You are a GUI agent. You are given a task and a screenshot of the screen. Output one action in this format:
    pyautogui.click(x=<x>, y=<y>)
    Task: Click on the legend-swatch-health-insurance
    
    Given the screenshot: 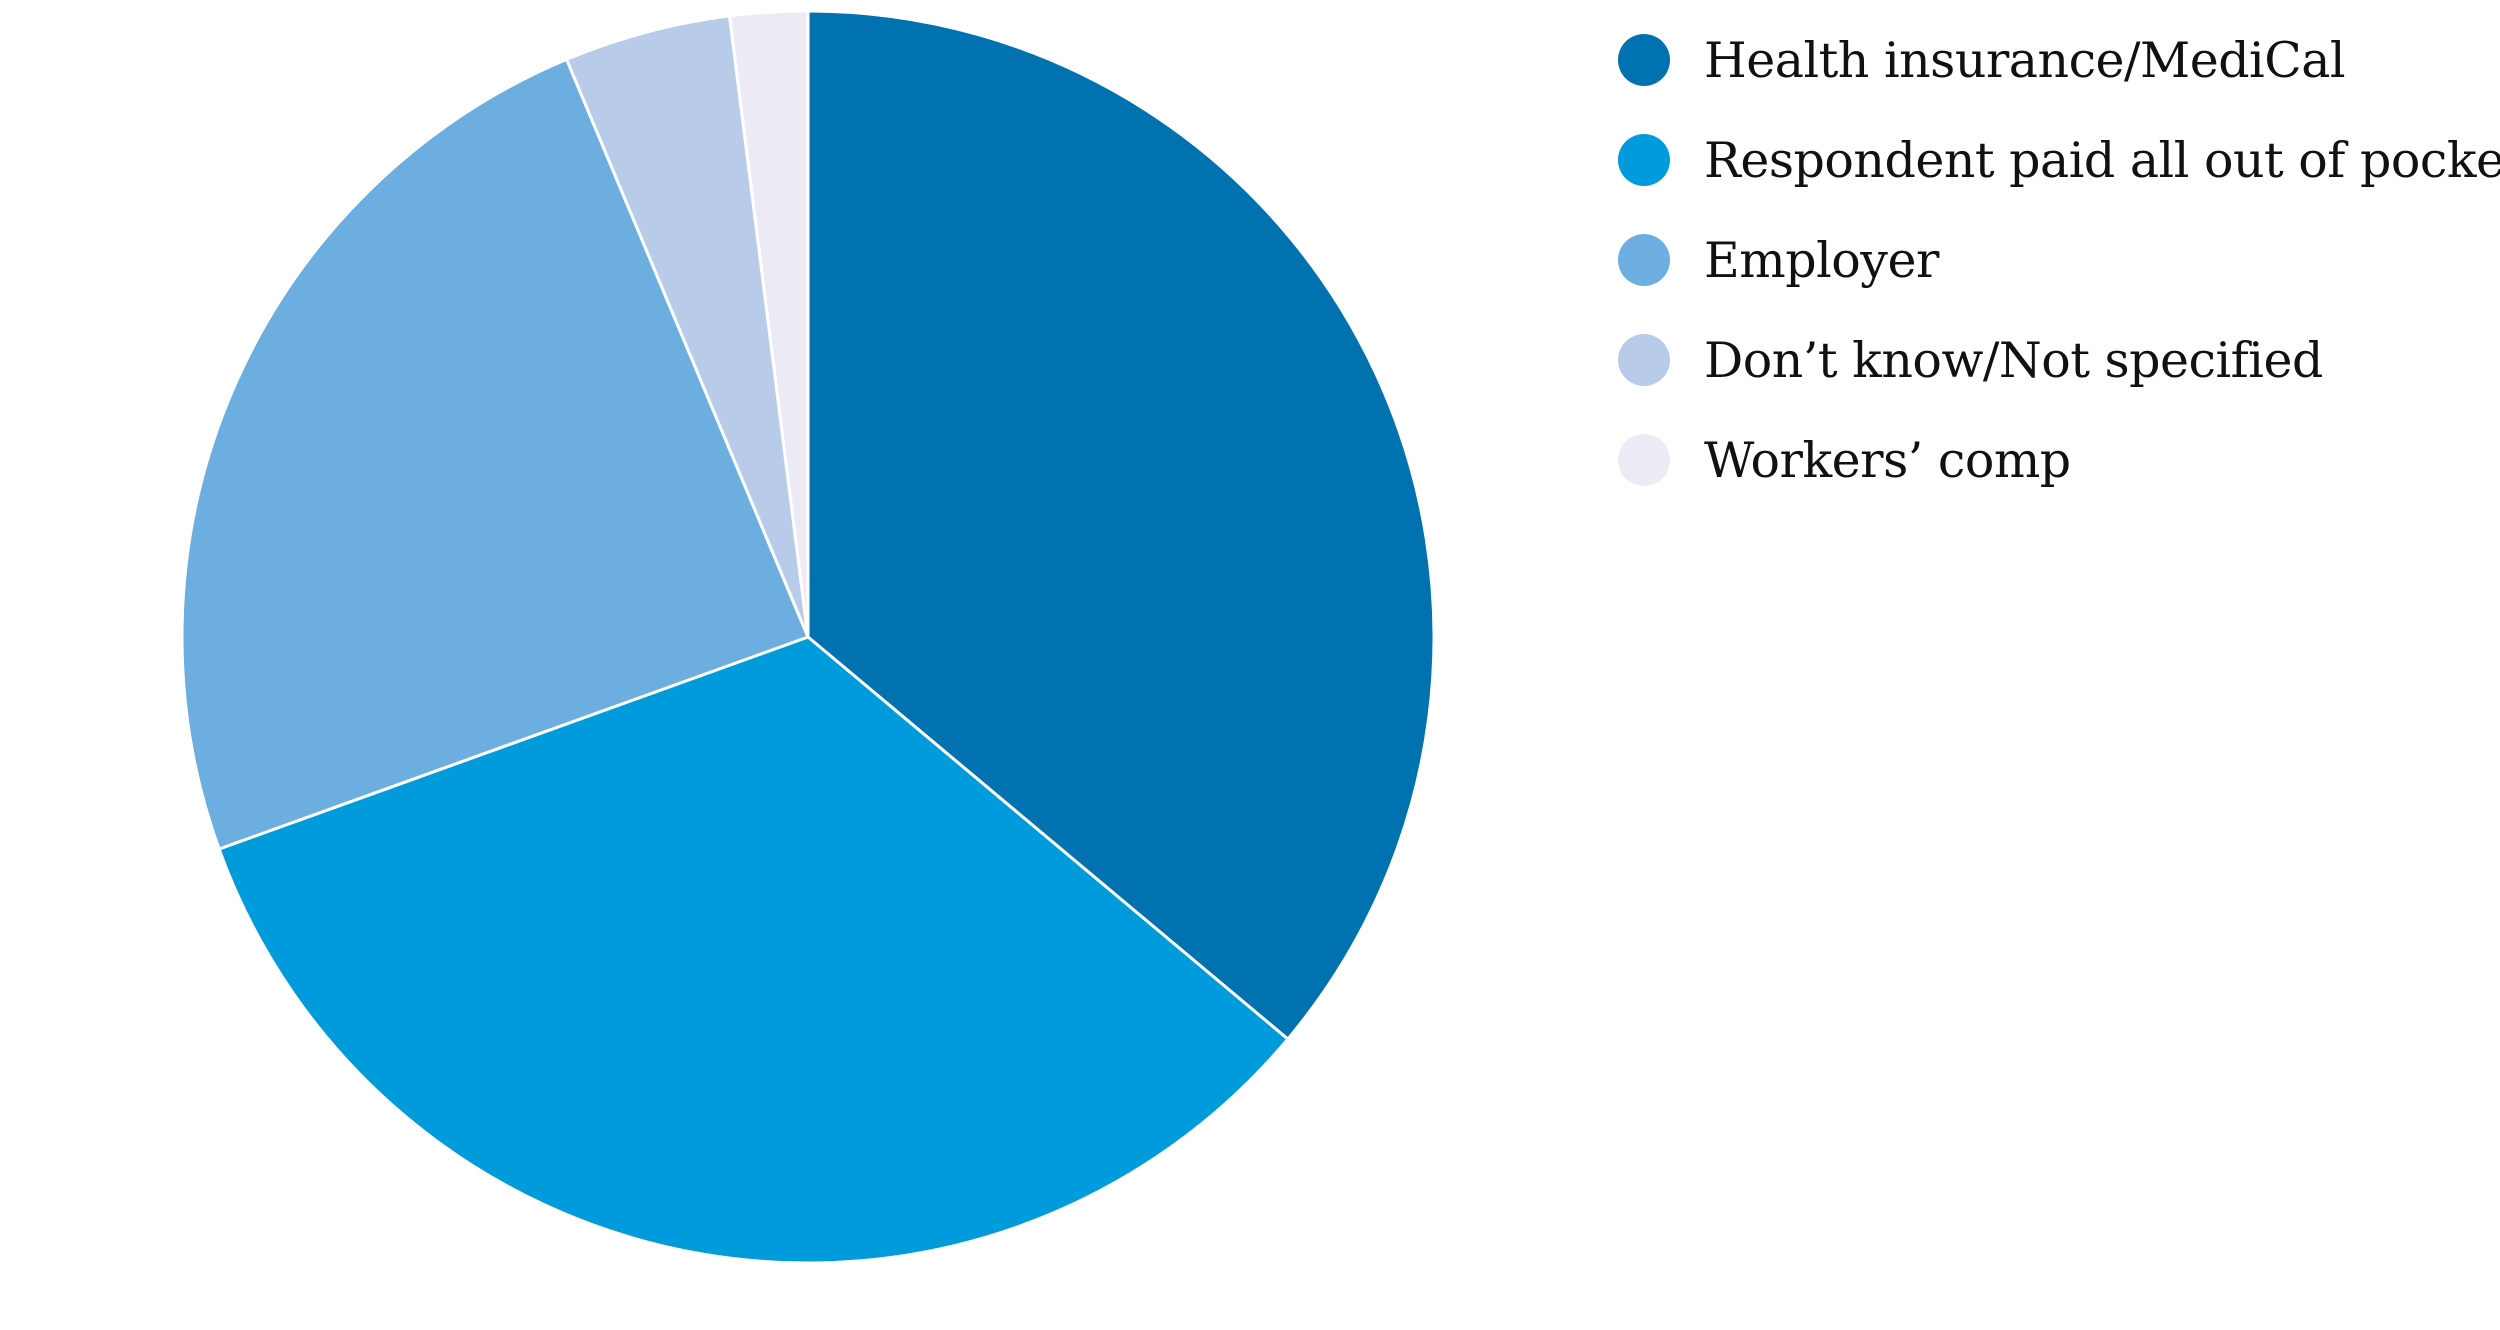 What is the action you would take?
    pyautogui.click(x=1644, y=60)
    